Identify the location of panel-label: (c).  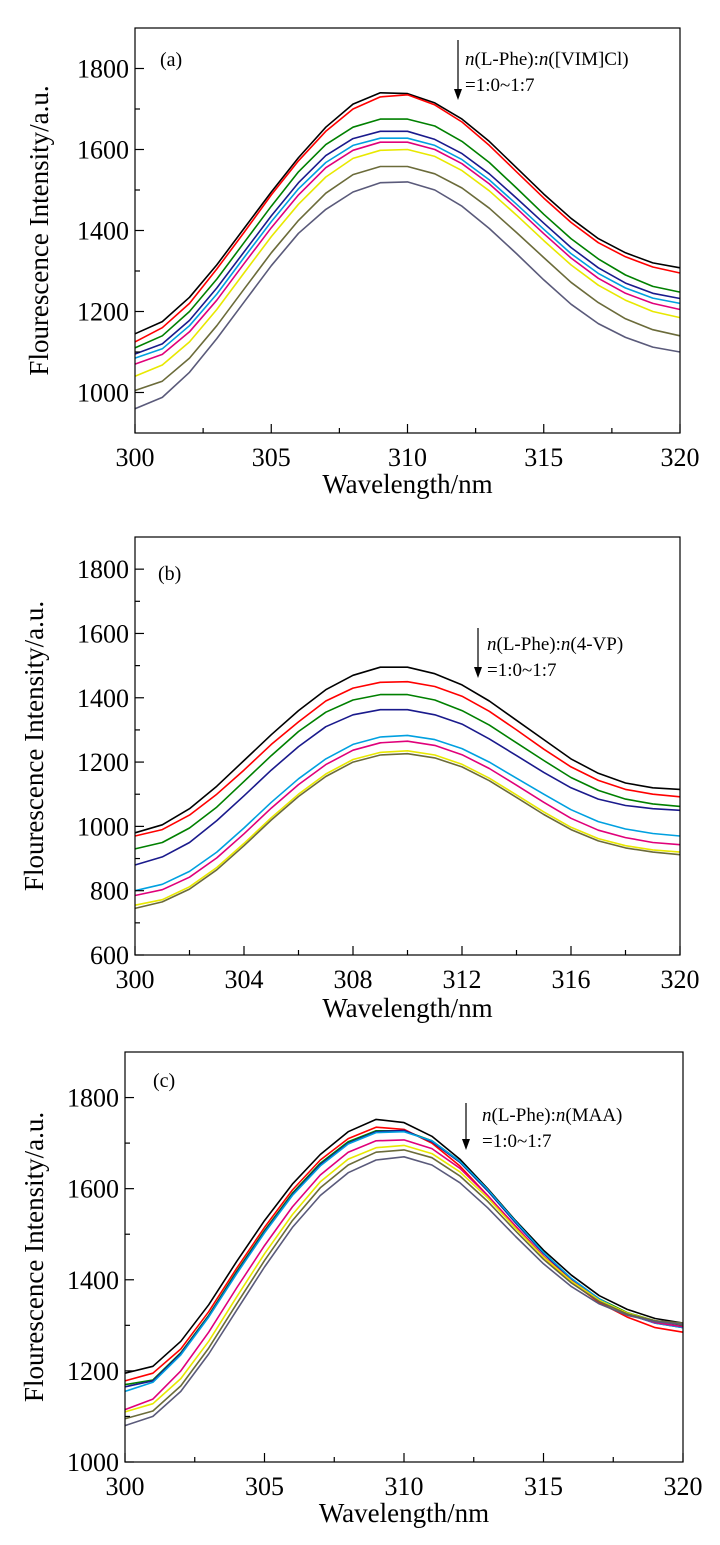
(164, 1081).